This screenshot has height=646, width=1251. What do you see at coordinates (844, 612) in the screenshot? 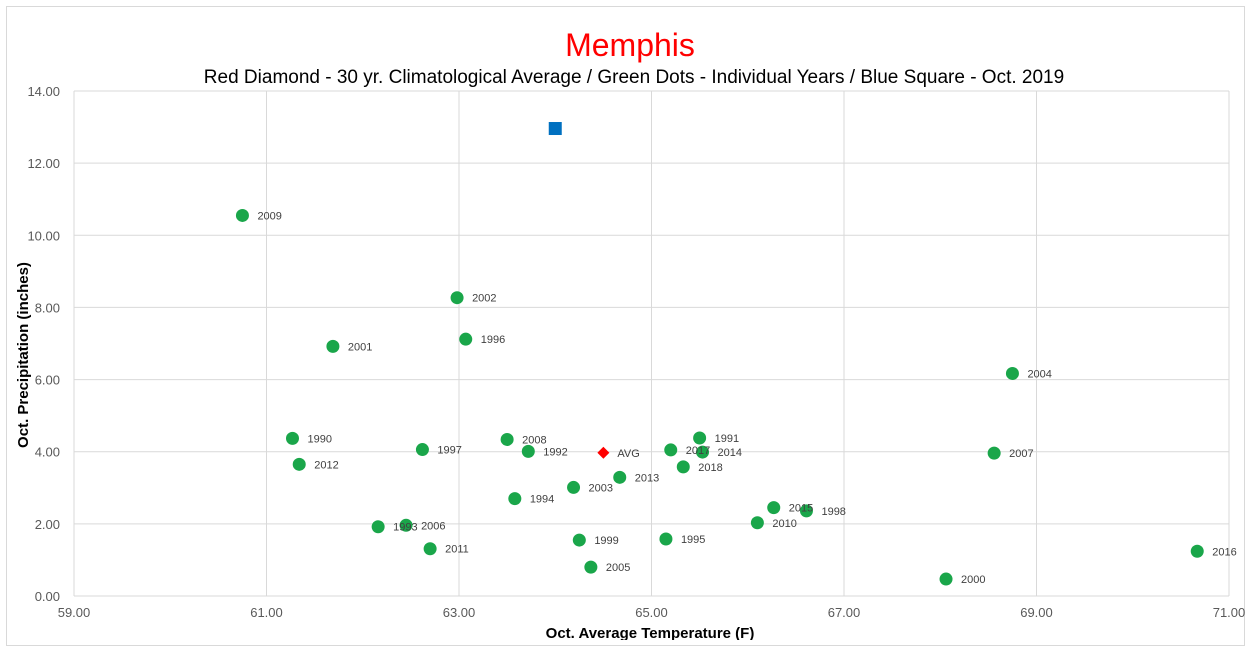
I see `x-tick-label: 67.00` at bounding box center [844, 612].